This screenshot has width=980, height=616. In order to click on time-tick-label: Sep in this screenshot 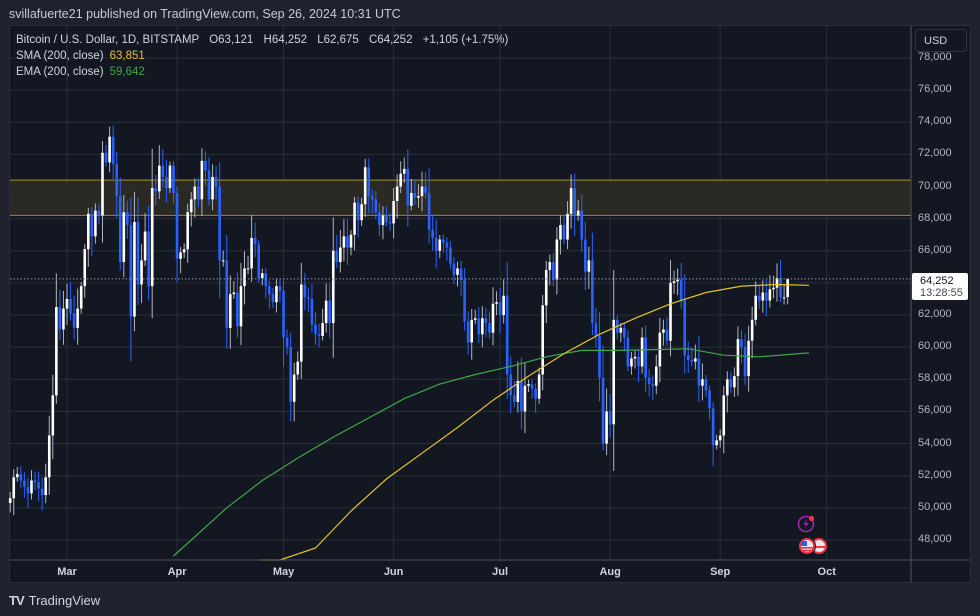, I will do `click(720, 572)`.